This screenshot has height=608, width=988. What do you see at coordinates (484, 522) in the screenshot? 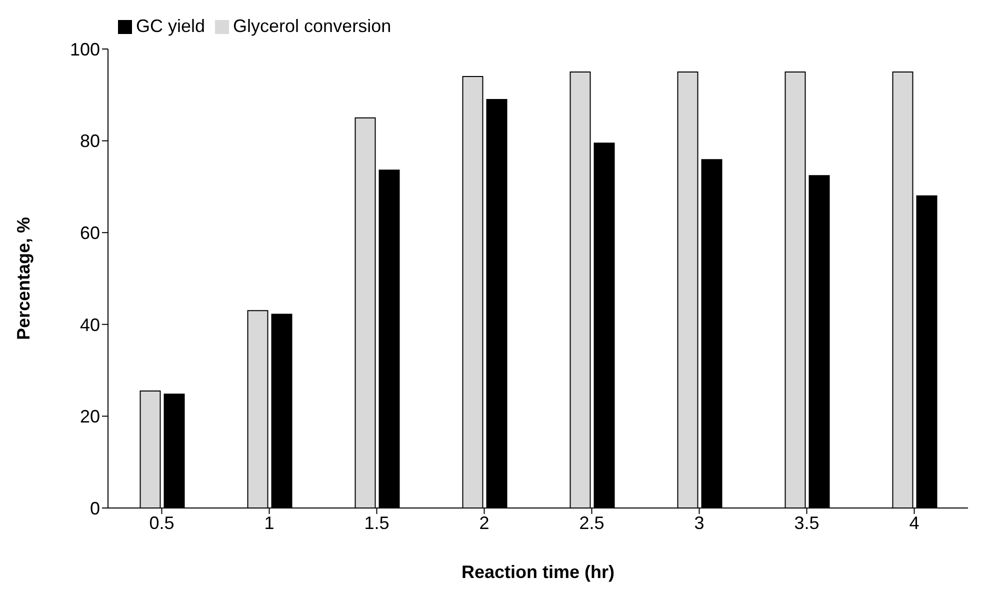
I see `x-tick-label: 2` at bounding box center [484, 522].